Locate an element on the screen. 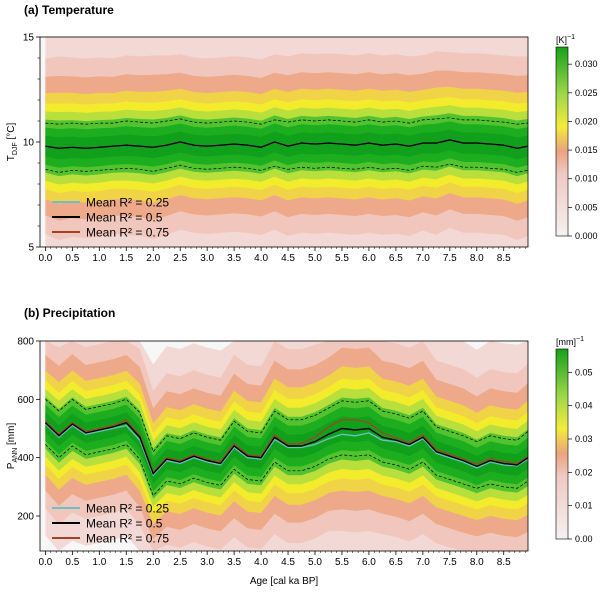 This screenshot has height=592, width=600. y-tick-label: 15 is located at coordinates (29, 38).